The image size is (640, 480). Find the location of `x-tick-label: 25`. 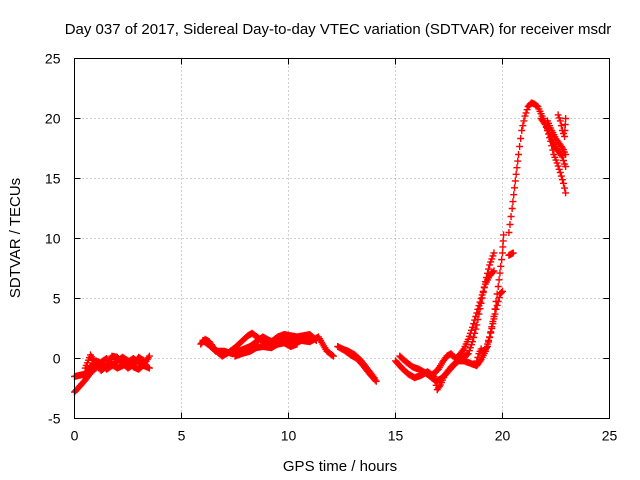

x-tick-label: 25 is located at coordinates (610, 436).